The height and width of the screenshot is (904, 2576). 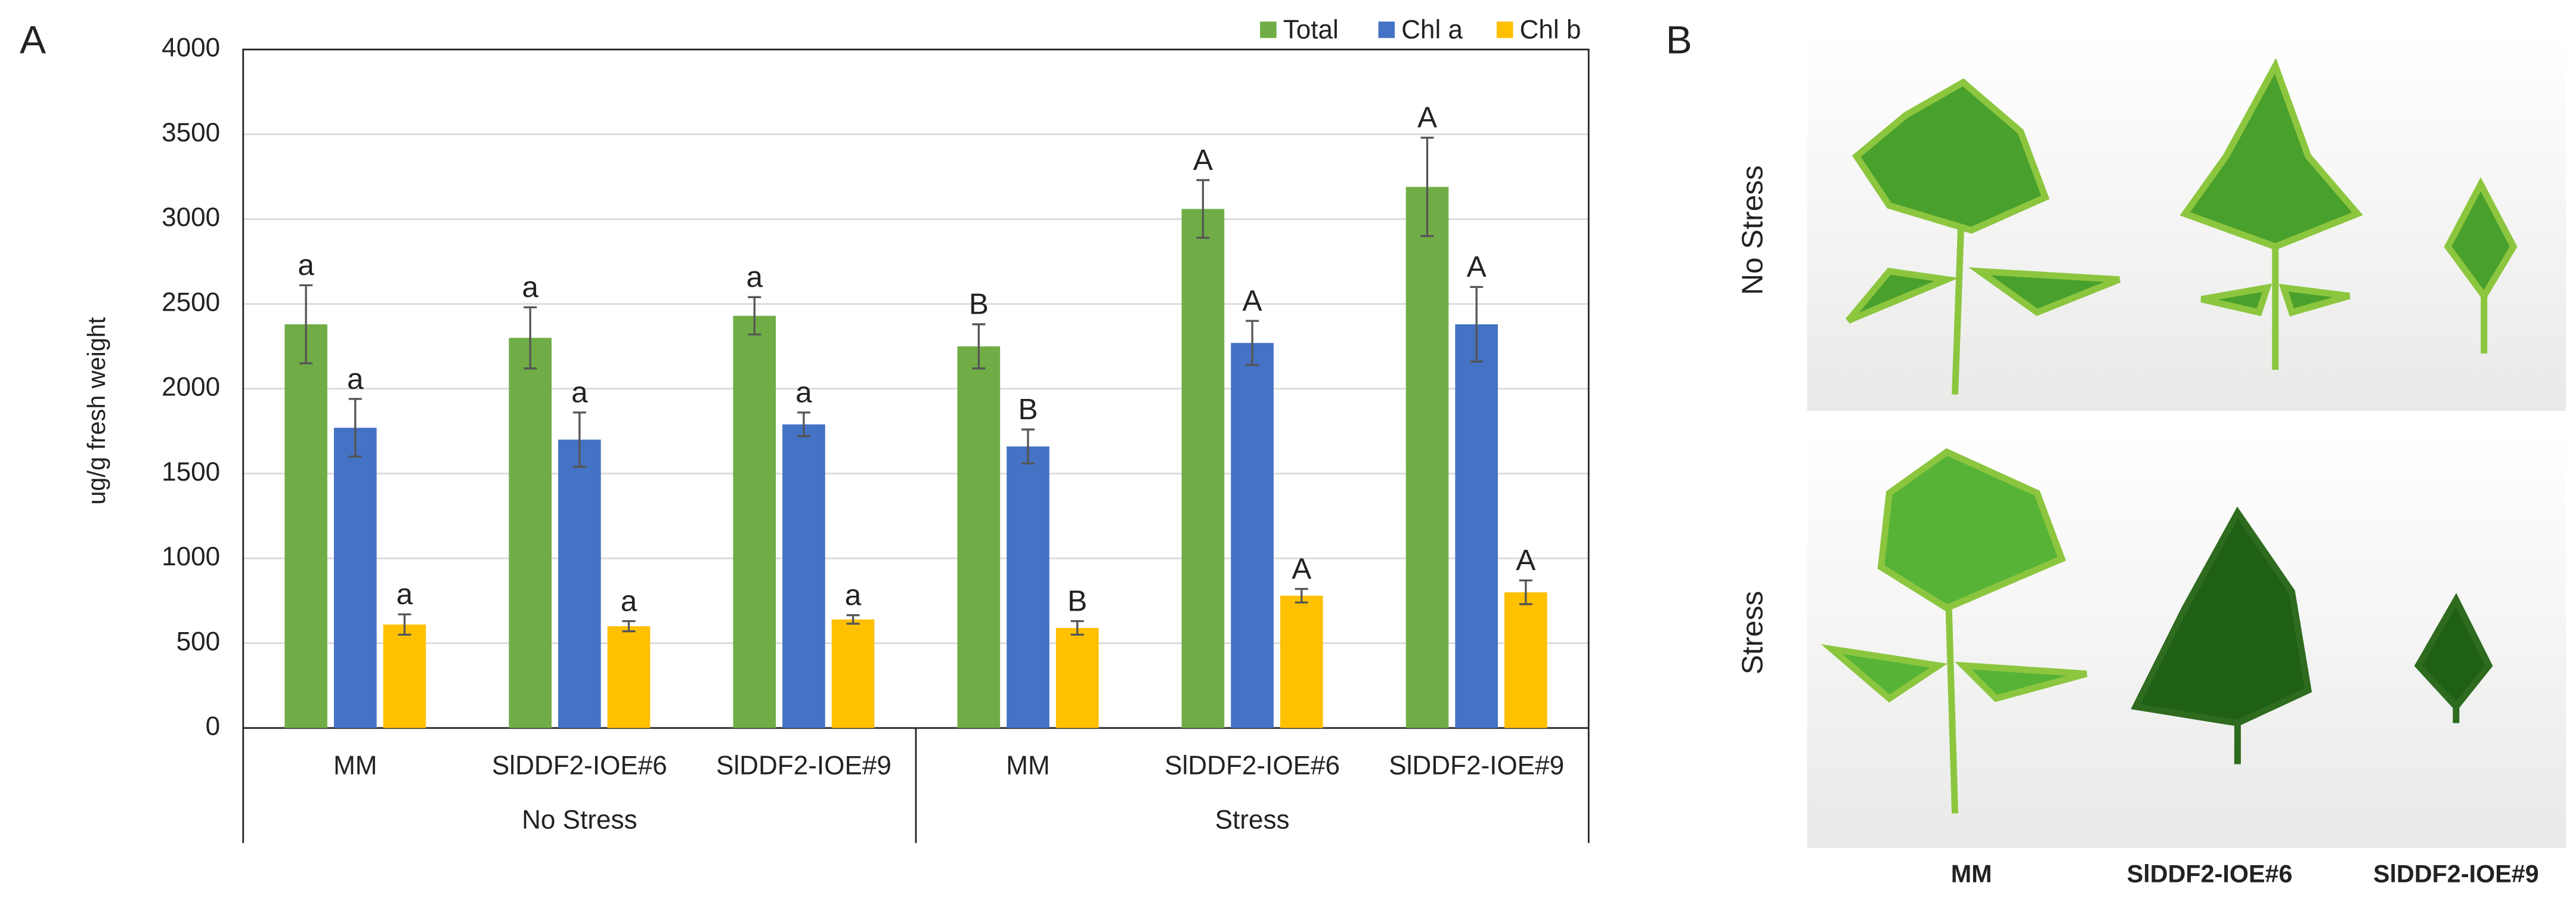 What do you see at coordinates (1679, 40) in the screenshot?
I see `panel-label: B` at bounding box center [1679, 40].